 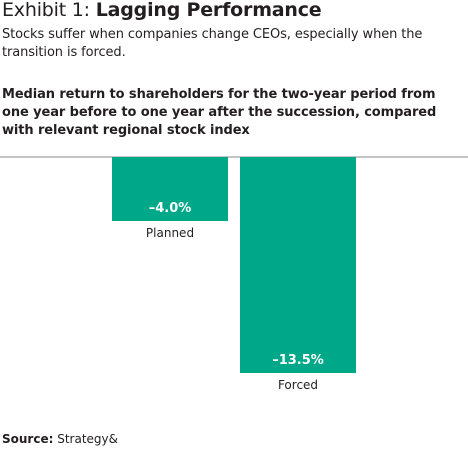 What do you see at coordinates (208, 10) in the screenshot?
I see `exhibit-name: Lagging Performance` at bounding box center [208, 10].